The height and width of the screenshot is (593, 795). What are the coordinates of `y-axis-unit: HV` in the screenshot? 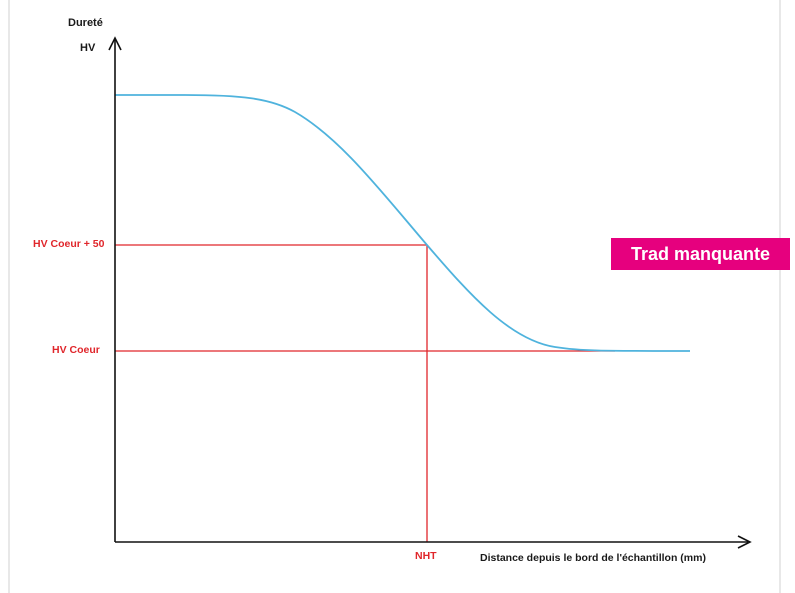 It's located at (88, 48).